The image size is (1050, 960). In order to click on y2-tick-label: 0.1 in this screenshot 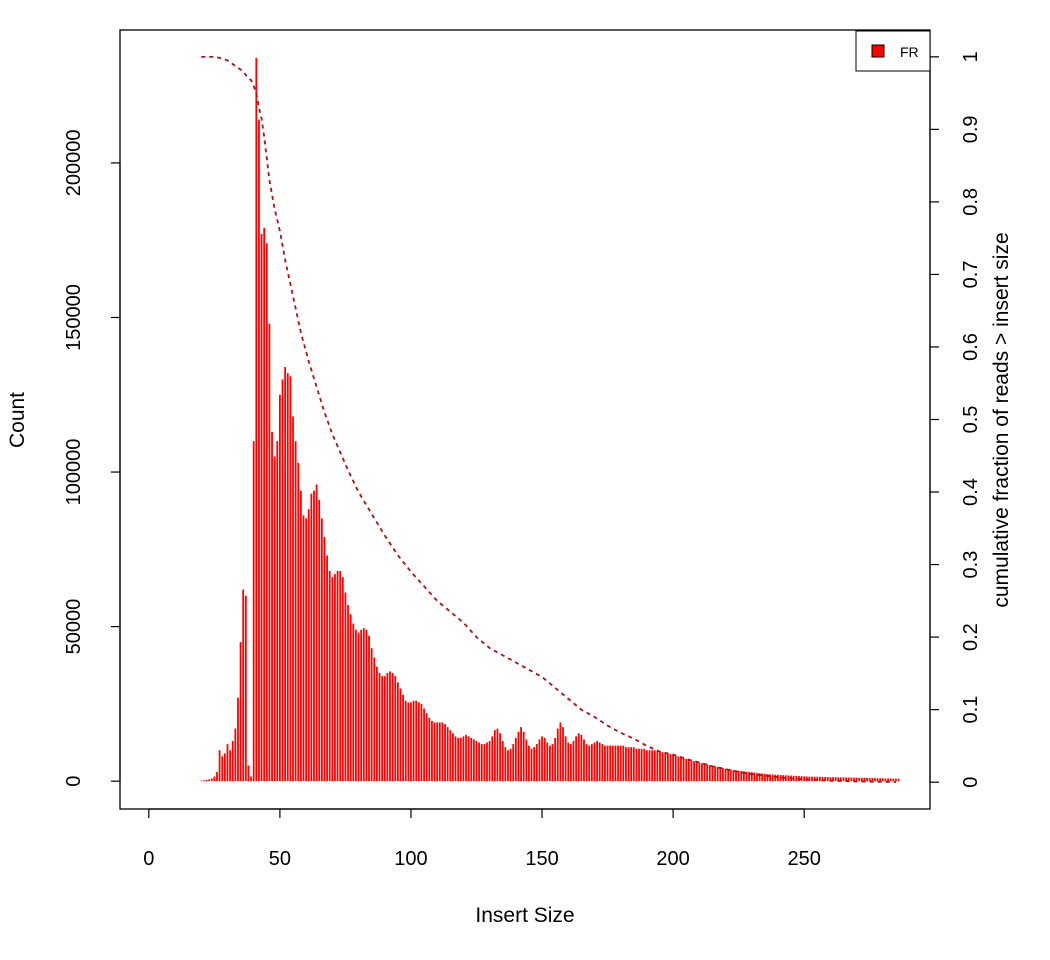, I will do `click(971, 710)`.